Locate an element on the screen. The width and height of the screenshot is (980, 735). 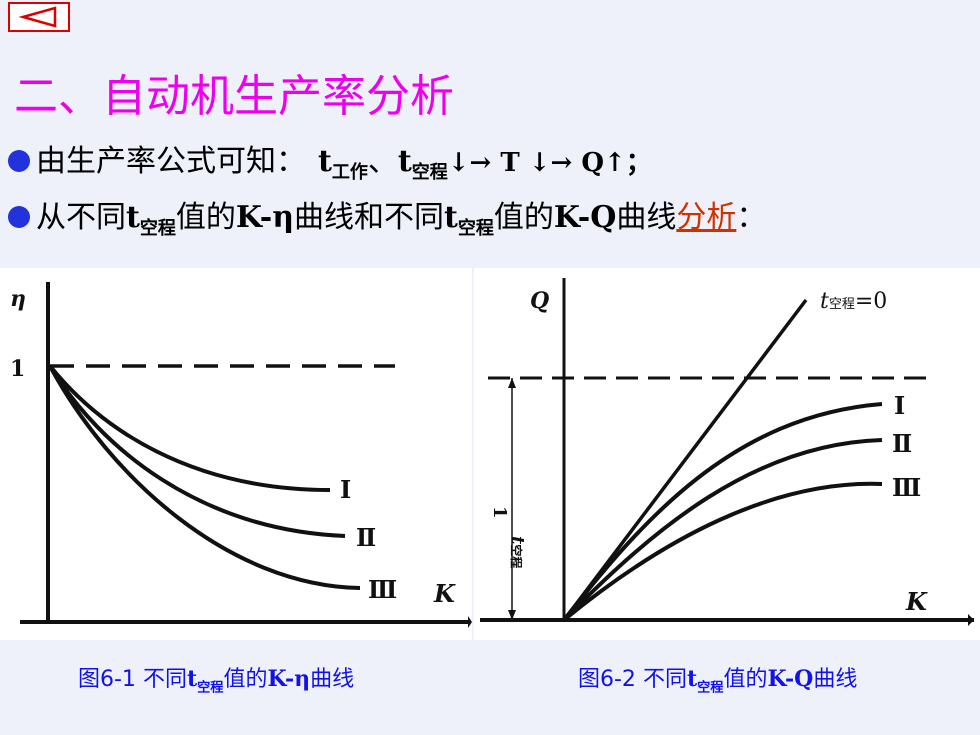
caption2-text-2: 值的 is located at coordinates (745, 679).